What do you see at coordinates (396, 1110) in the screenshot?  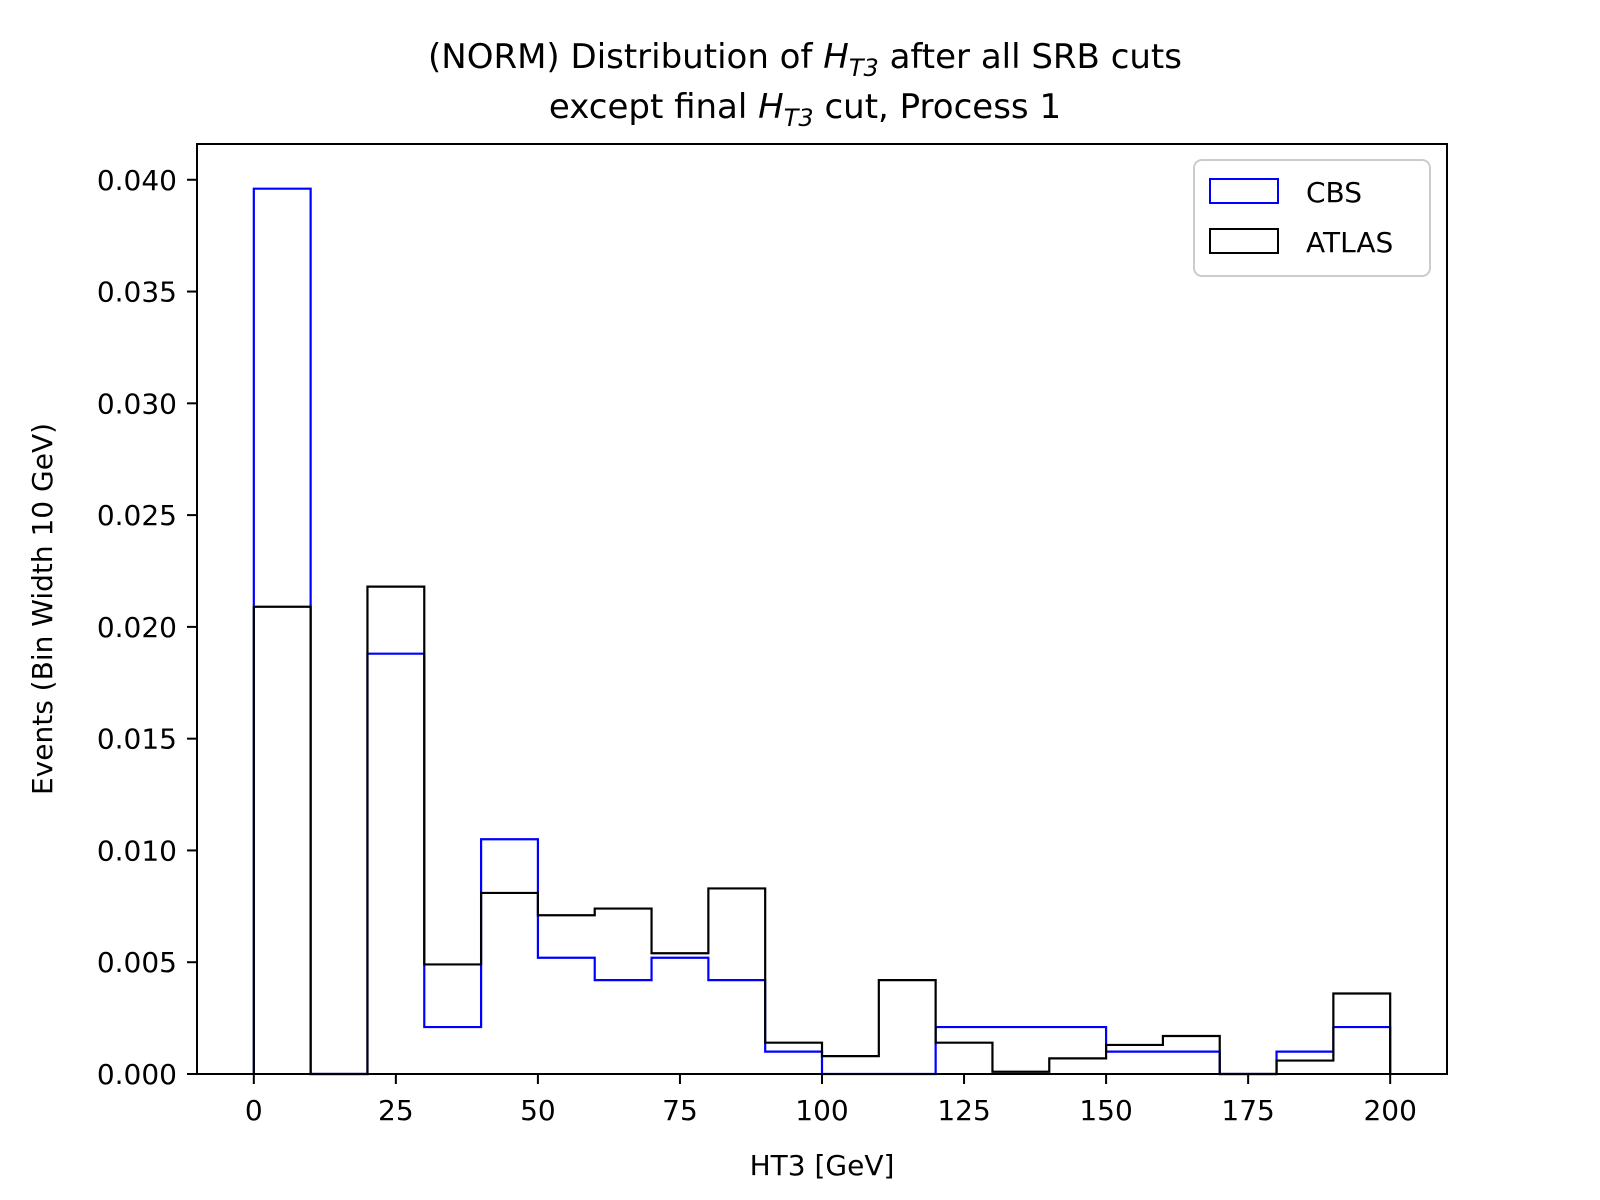 I see `x-tick-label: 25` at bounding box center [396, 1110].